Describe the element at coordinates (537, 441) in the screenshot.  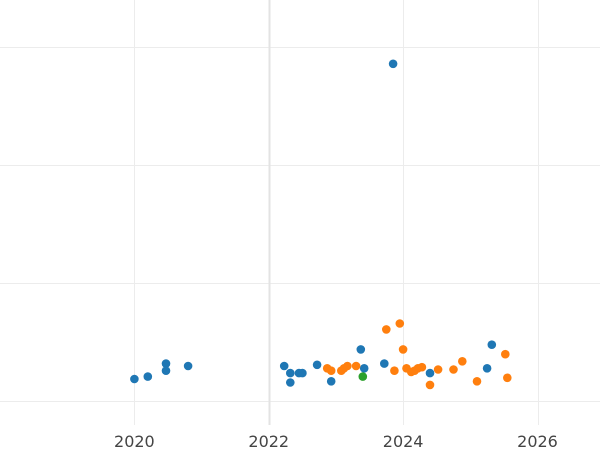
I see `x-tick-label: 2026` at that location.